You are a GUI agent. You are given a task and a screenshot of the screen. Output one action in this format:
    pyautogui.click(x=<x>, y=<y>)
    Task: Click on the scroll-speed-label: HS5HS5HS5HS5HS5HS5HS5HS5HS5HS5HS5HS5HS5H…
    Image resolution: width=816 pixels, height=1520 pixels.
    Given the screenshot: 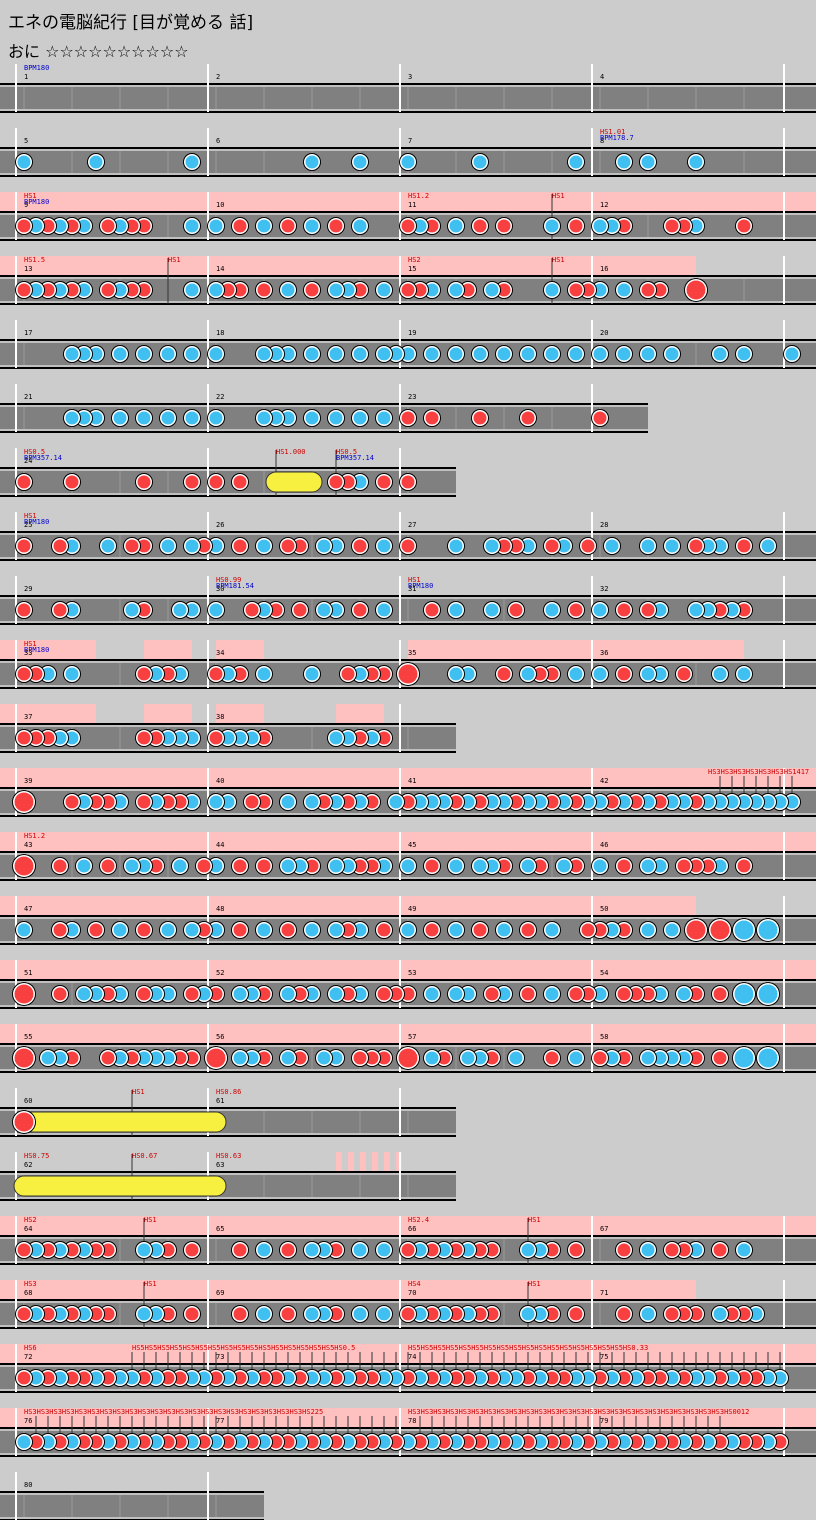 What is the action you would take?
    pyautogui.click(x=243, y=1348)
    